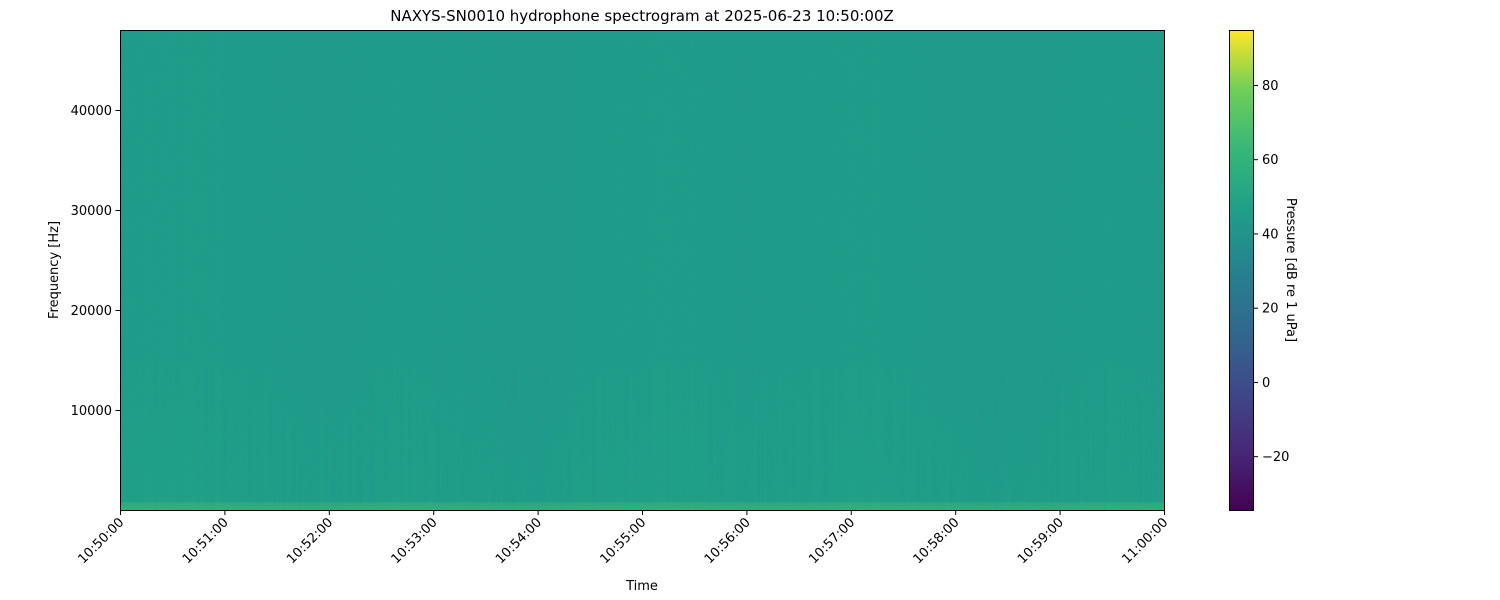 This screenshot has height=600, width=1500. What do you see at coordinates (54, 270) in the screenshot?
I see `y-axis-label: Frequency [Hz]` at bounding box center [54, 270].